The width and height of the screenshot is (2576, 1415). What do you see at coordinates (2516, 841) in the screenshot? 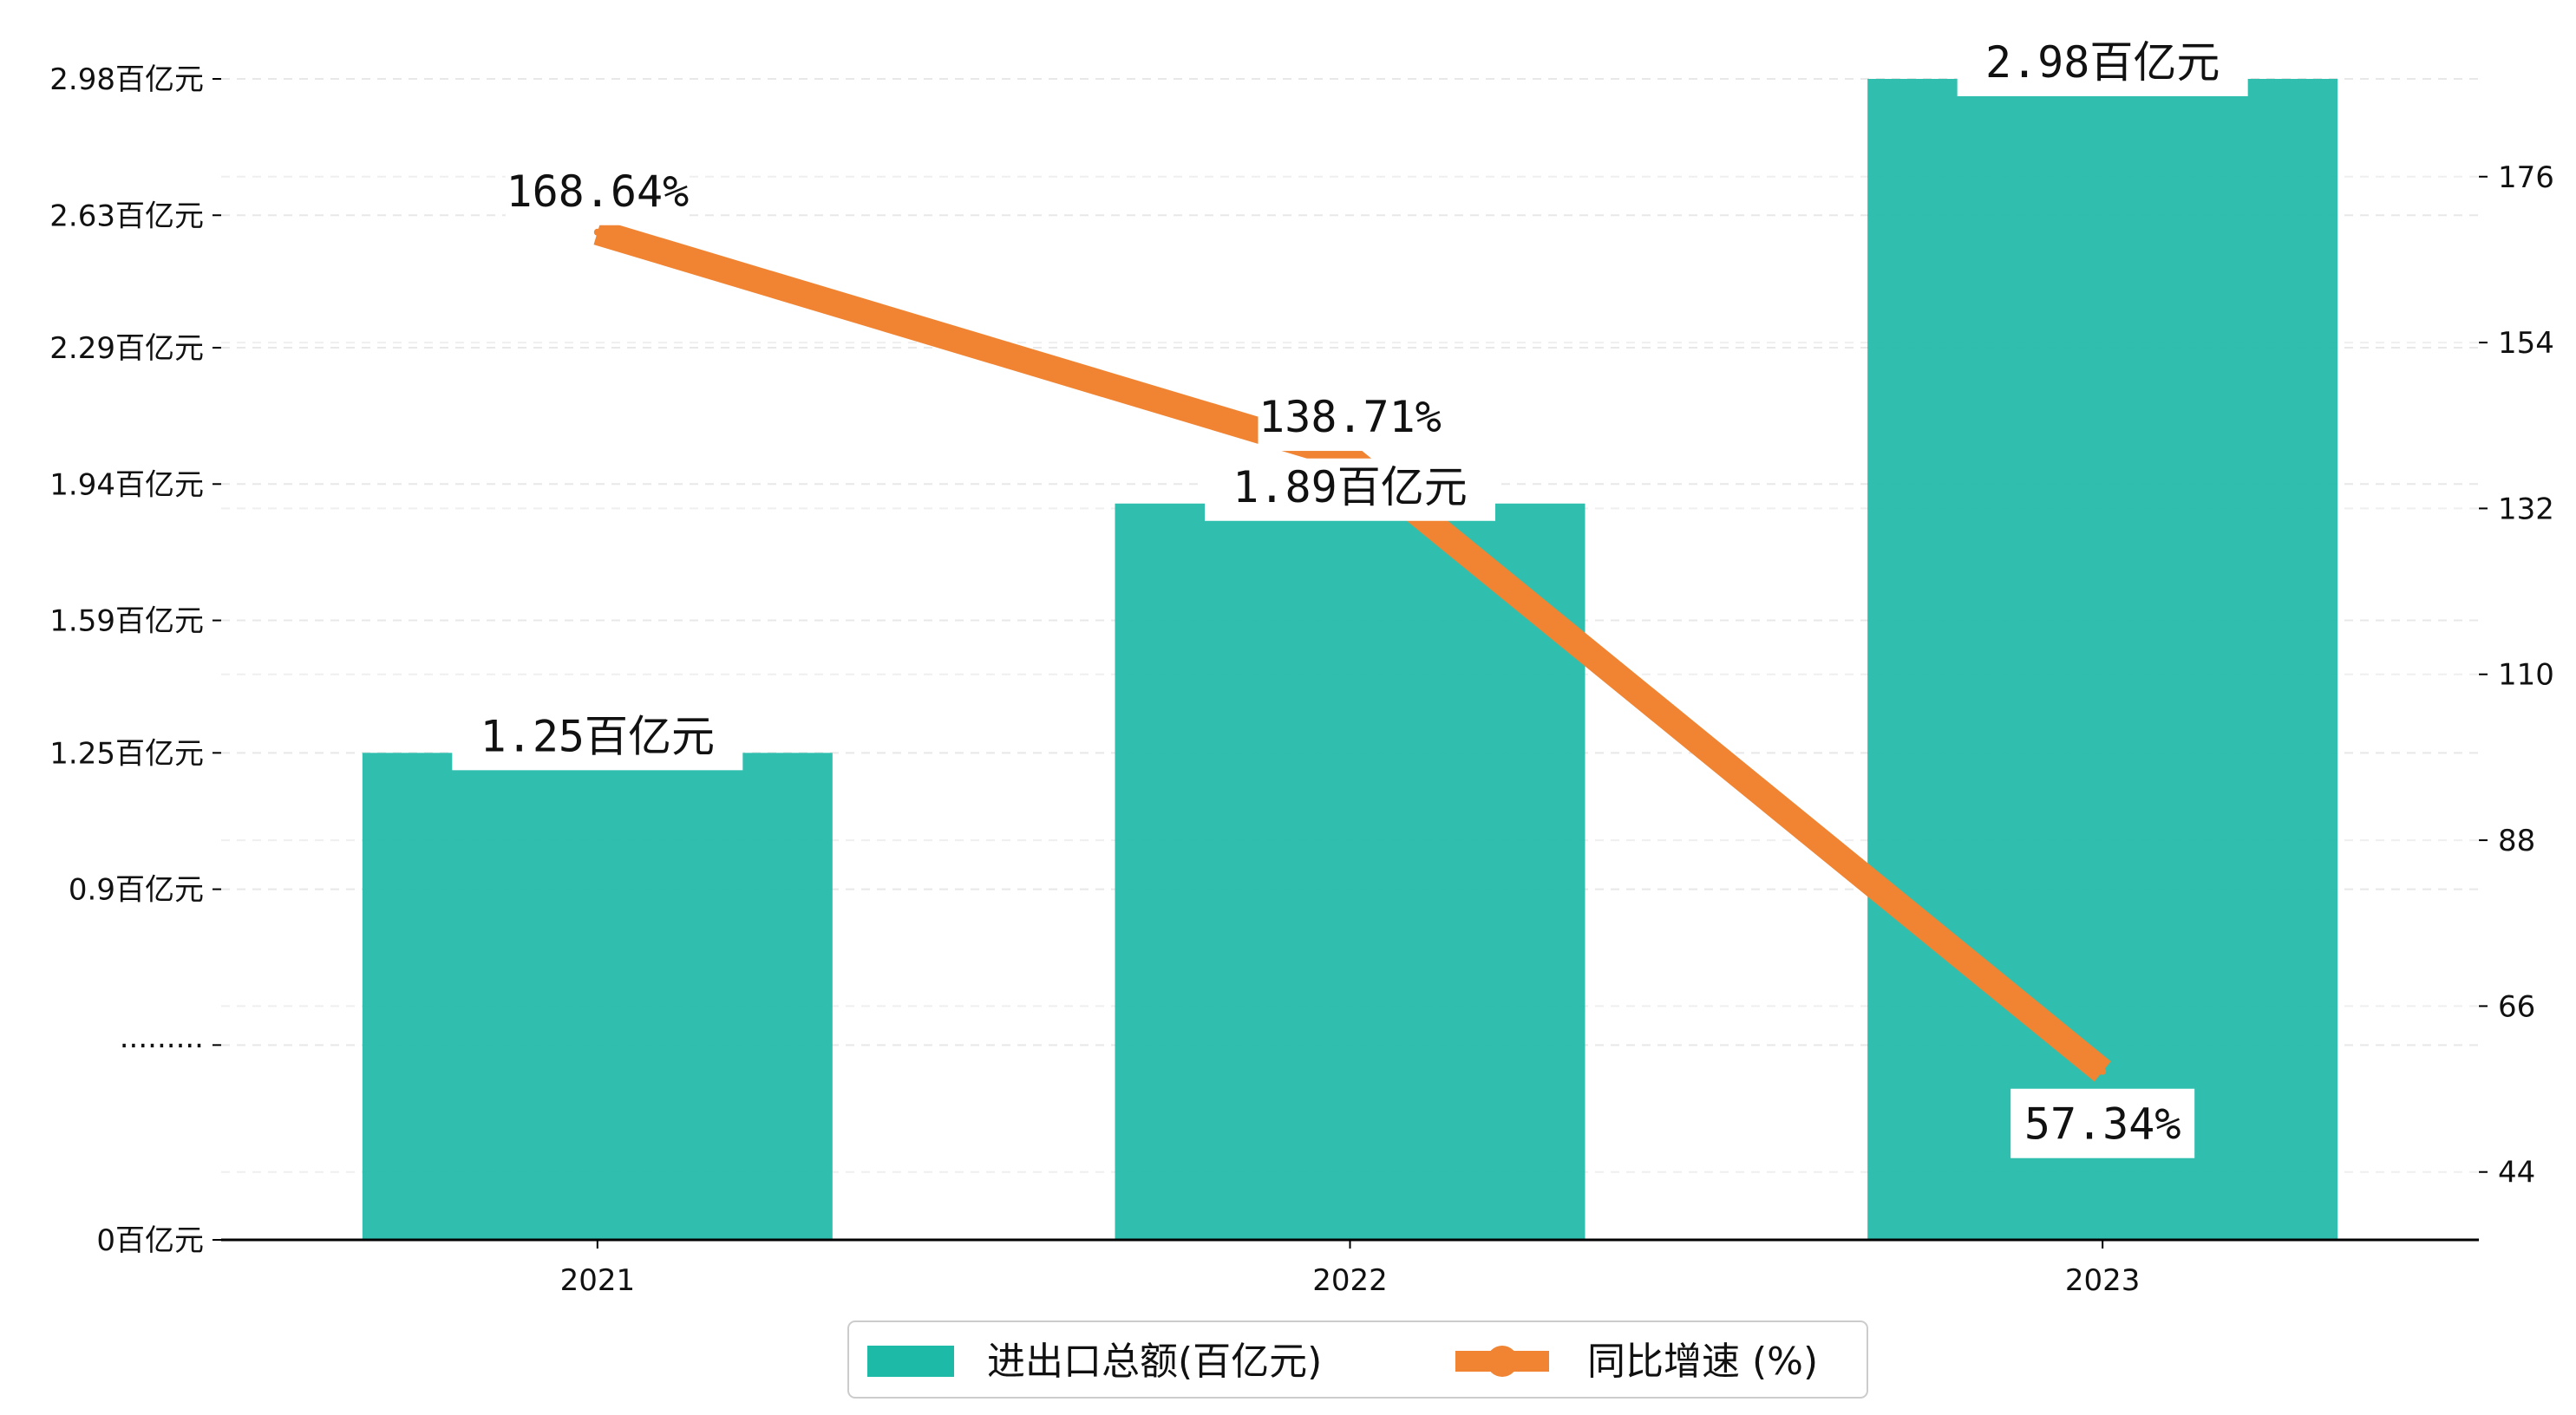
I see `y-right-tick-label: 88` at bounding box center [2516, 841].